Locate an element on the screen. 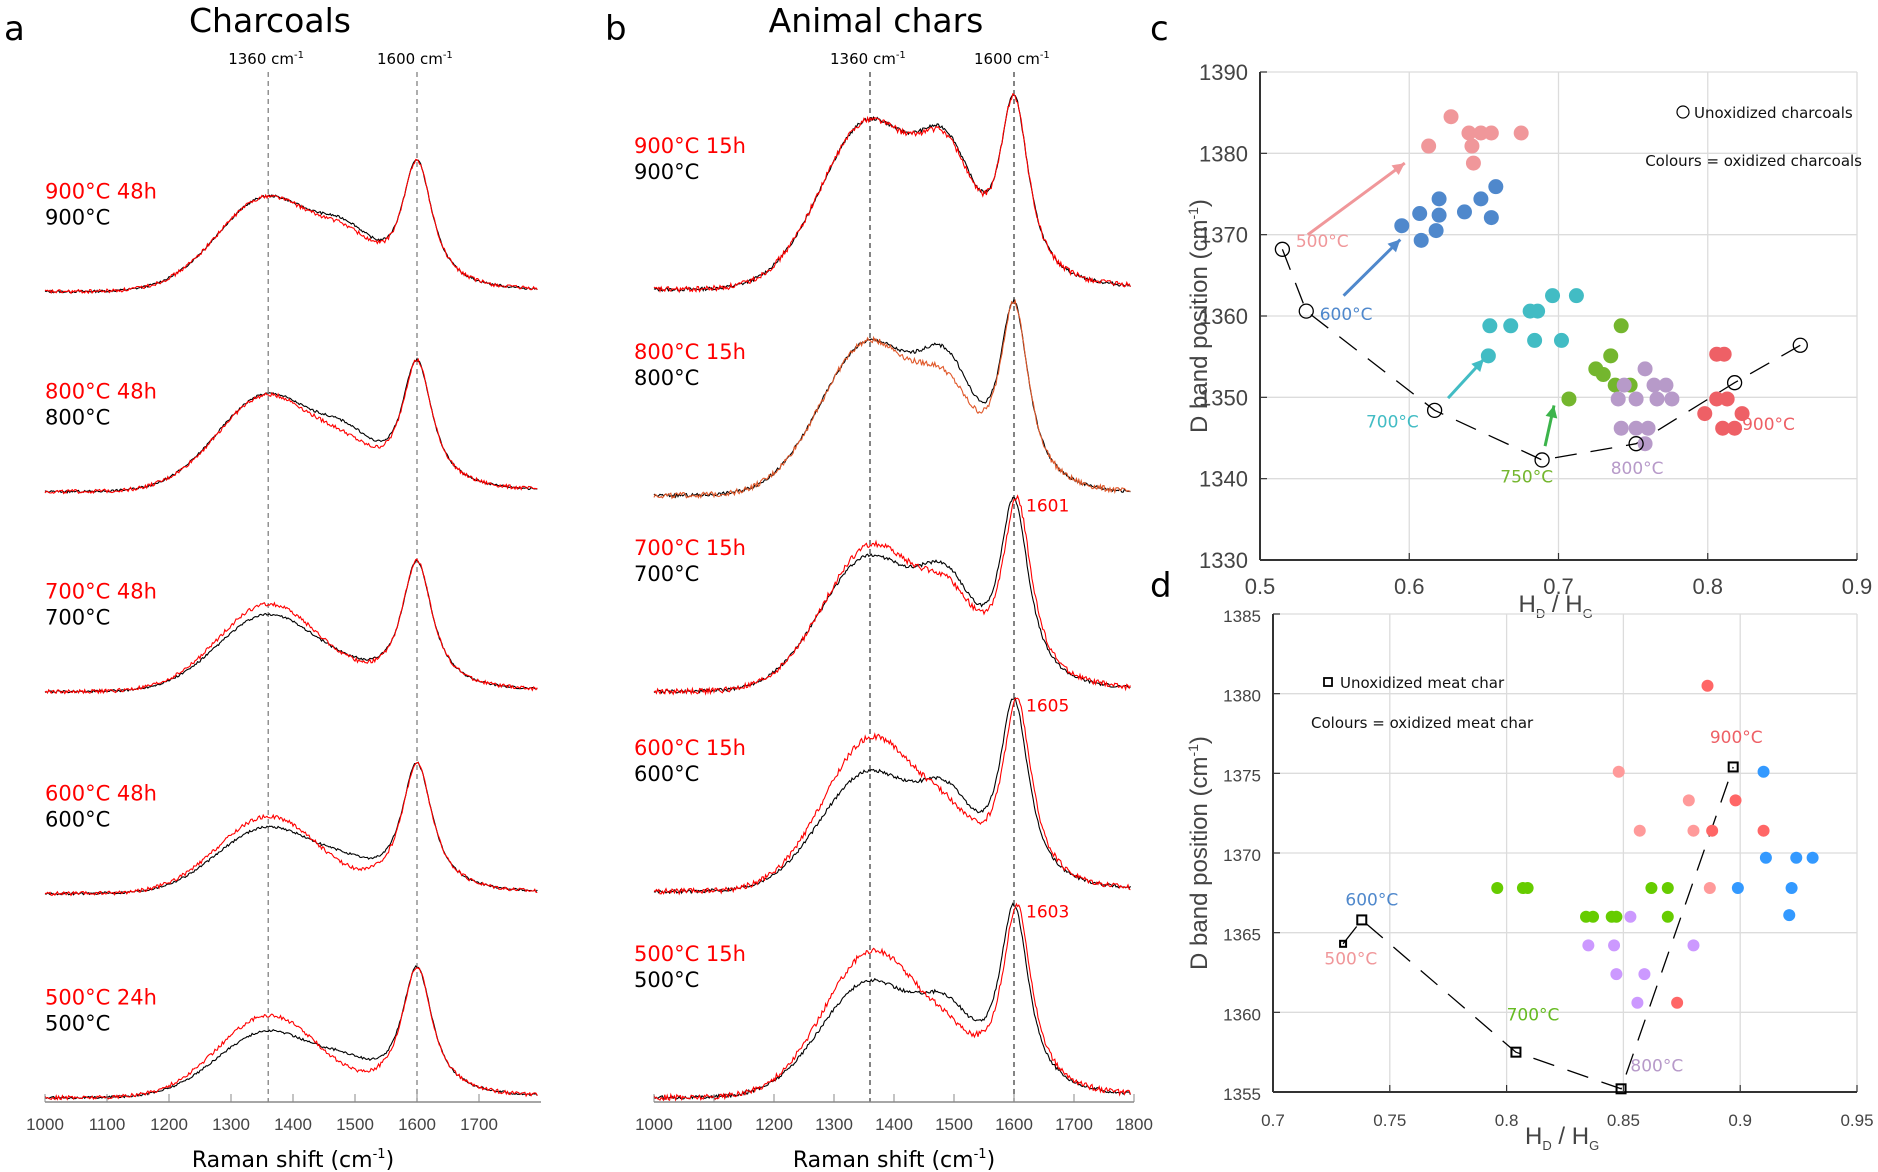 Image resolution: width=1878 pixels, height=1172 pixels. slash: / H is located at coordinates (1570, 1136).